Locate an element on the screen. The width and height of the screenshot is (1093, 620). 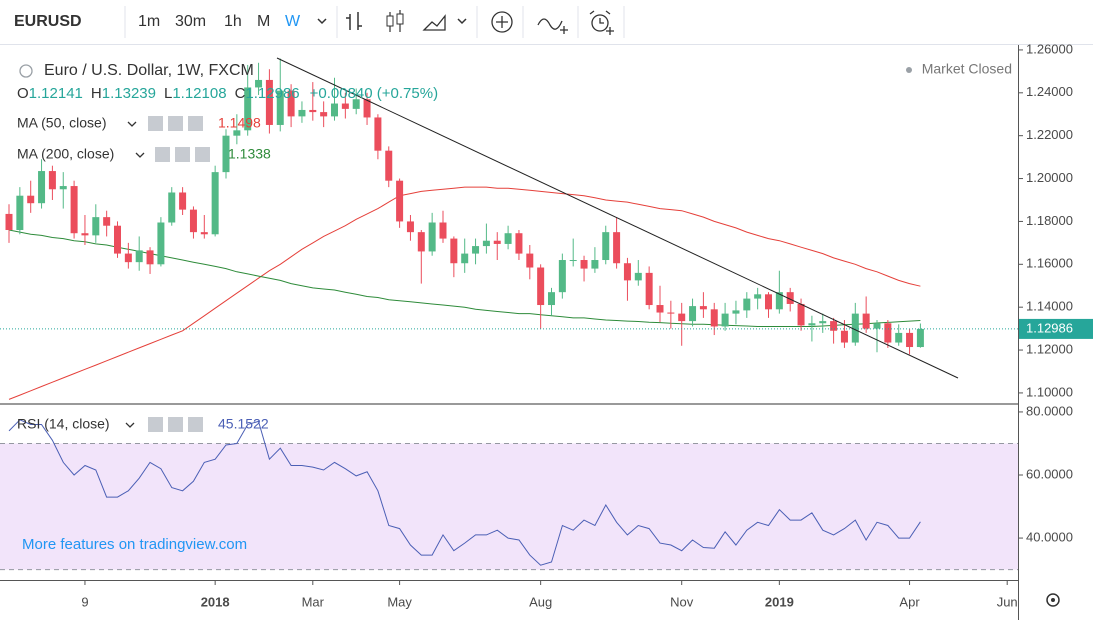
y-tick-label: 1.14000 is located at coordinates (1049, 306).